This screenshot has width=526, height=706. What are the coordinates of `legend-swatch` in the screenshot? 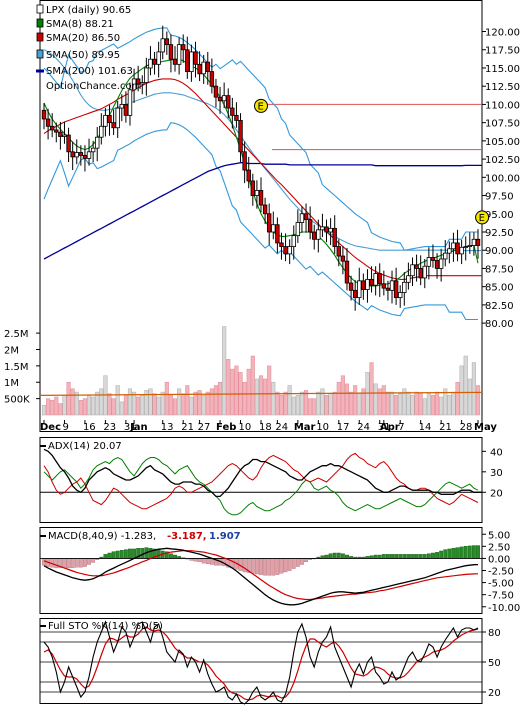 It's located at (40, 23).